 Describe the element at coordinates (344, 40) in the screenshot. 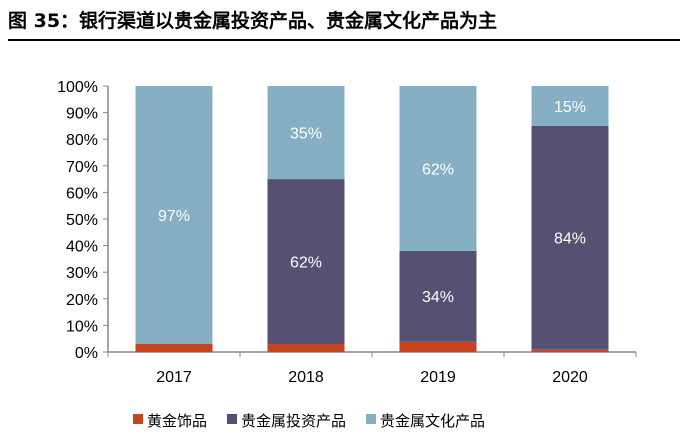

I see `title-divider` at that location.